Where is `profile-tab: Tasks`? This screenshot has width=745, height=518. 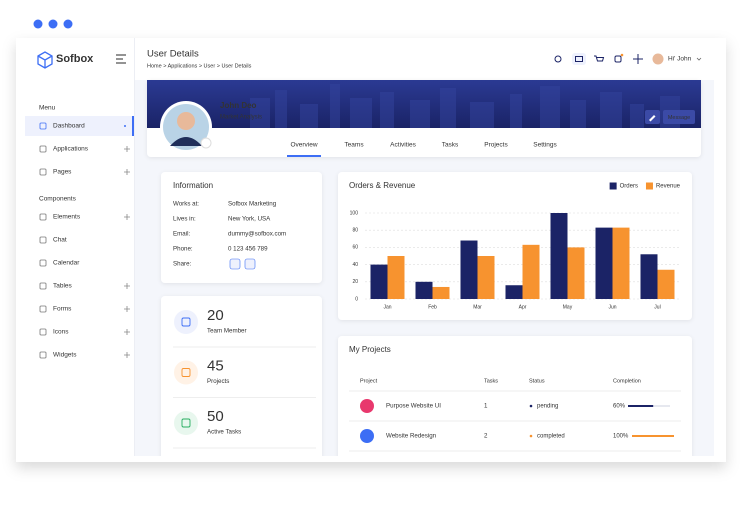
profile-tab: Tasks is located at coordinates (450, 145).